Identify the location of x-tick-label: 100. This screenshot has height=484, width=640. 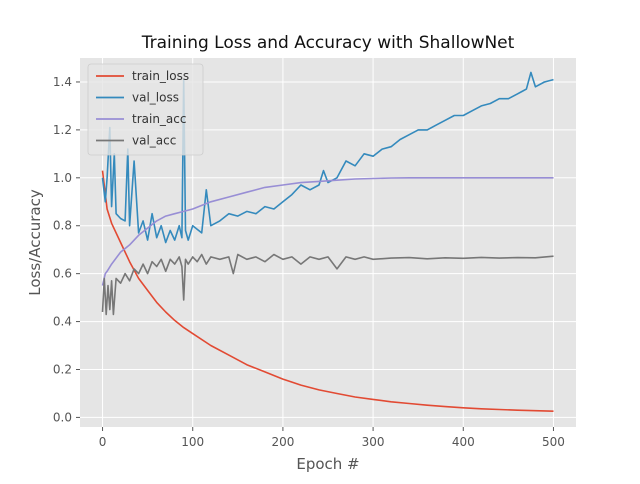
(192, 442).